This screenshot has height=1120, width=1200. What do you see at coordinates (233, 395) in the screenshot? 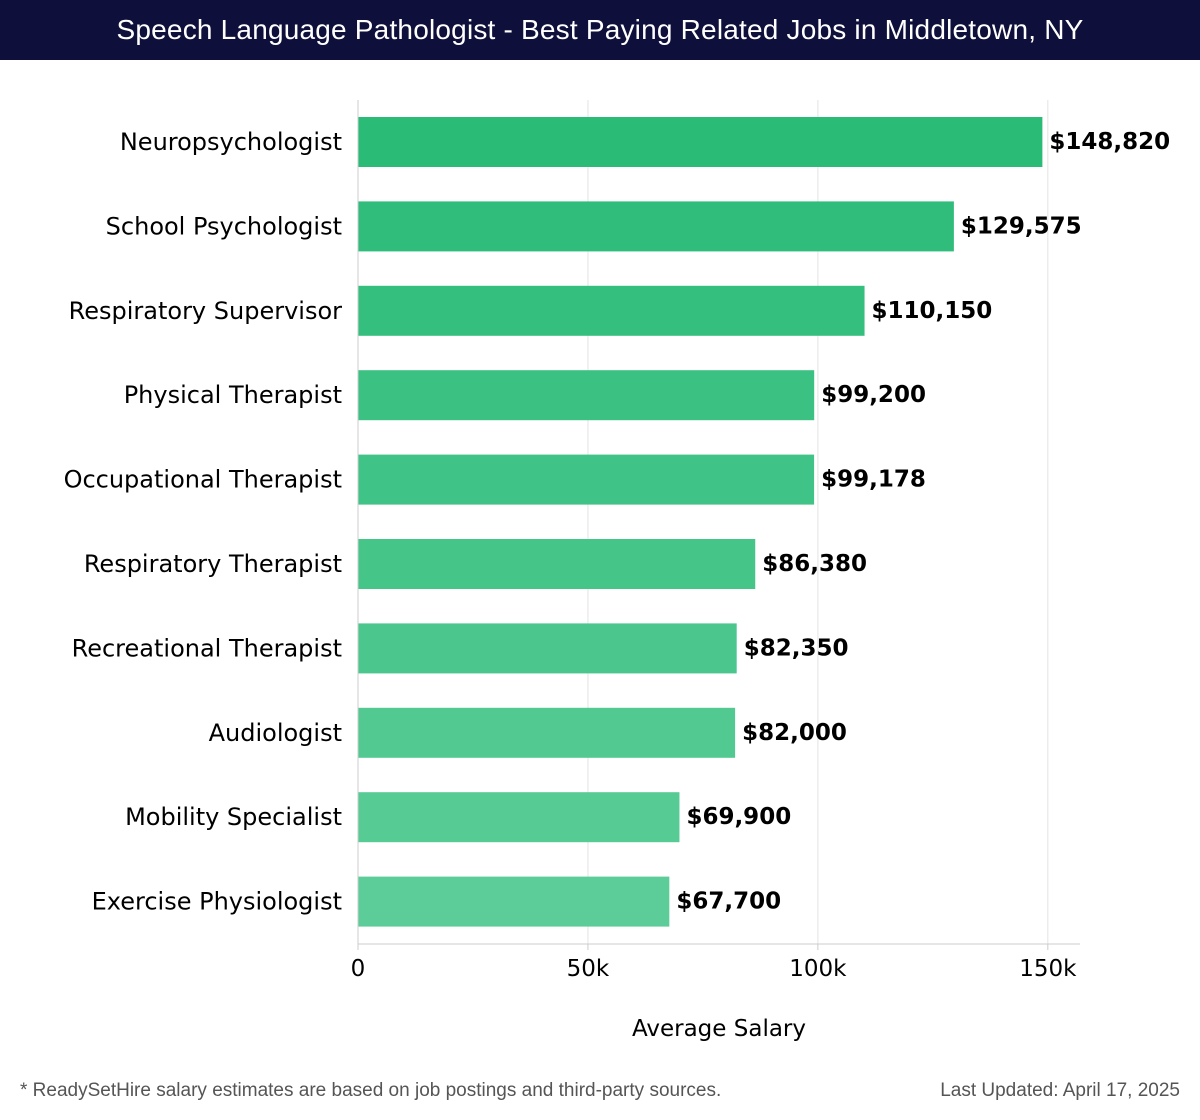
I see `category-label: Physical Therapist` at bounding box center [233, 395].